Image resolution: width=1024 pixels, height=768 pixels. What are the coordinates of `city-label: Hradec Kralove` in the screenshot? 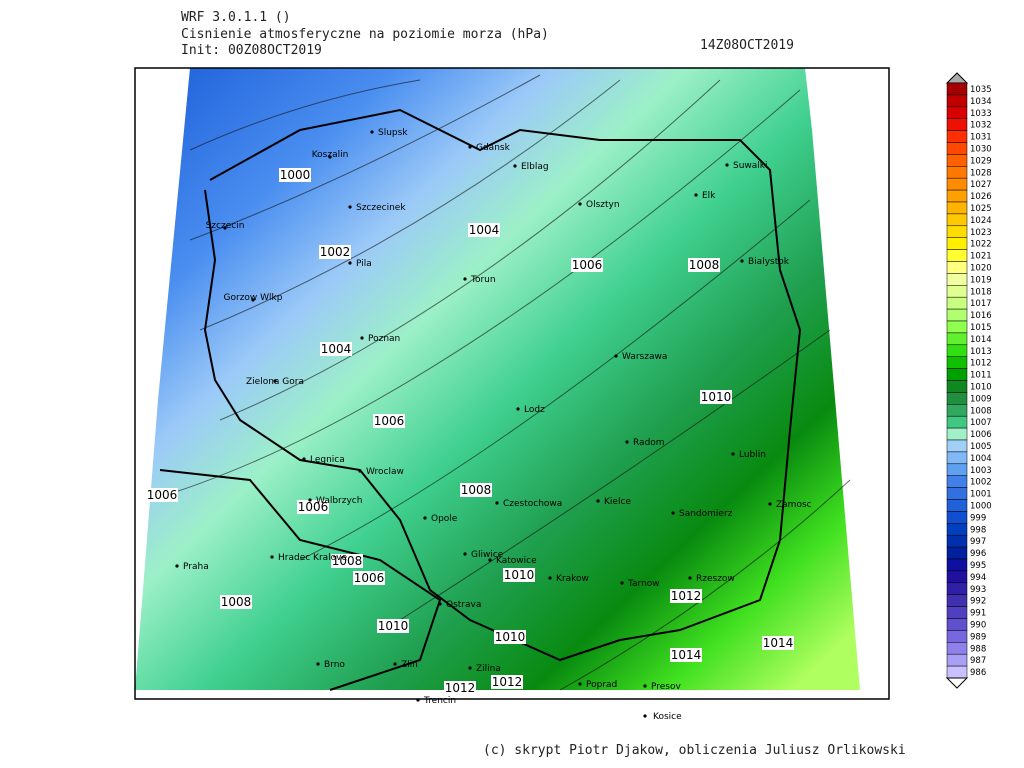 It's located at (312, 558).